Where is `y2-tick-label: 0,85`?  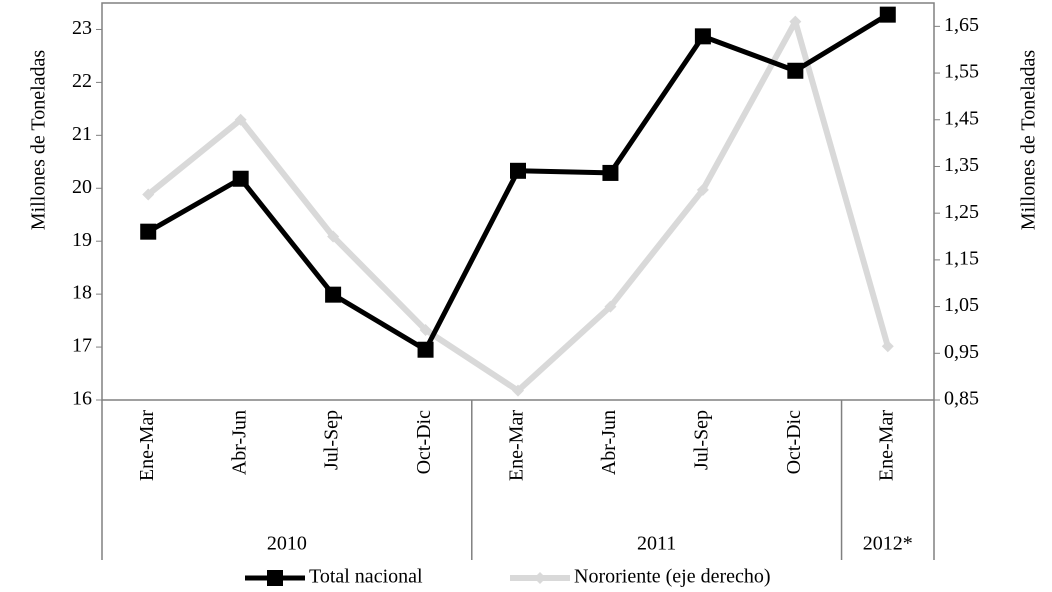 y2-tick-label: 0,85 is located at coordinates (961, 399).